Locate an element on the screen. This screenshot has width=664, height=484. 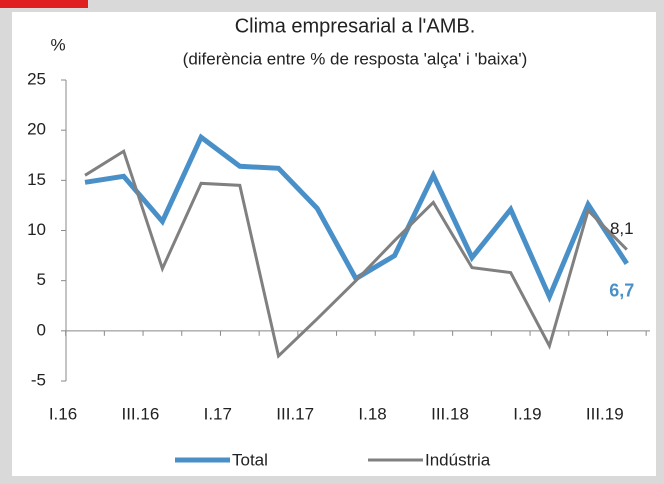
y-tick-label: 20 is located at coordinates (36, 129).